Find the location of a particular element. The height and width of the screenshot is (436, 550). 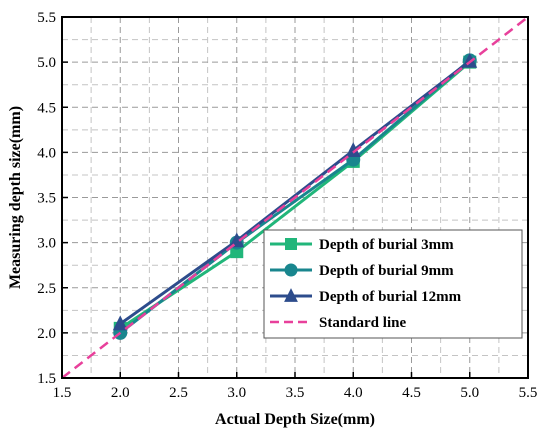

legend-item: Standard line is located at coordinates (338, 323).